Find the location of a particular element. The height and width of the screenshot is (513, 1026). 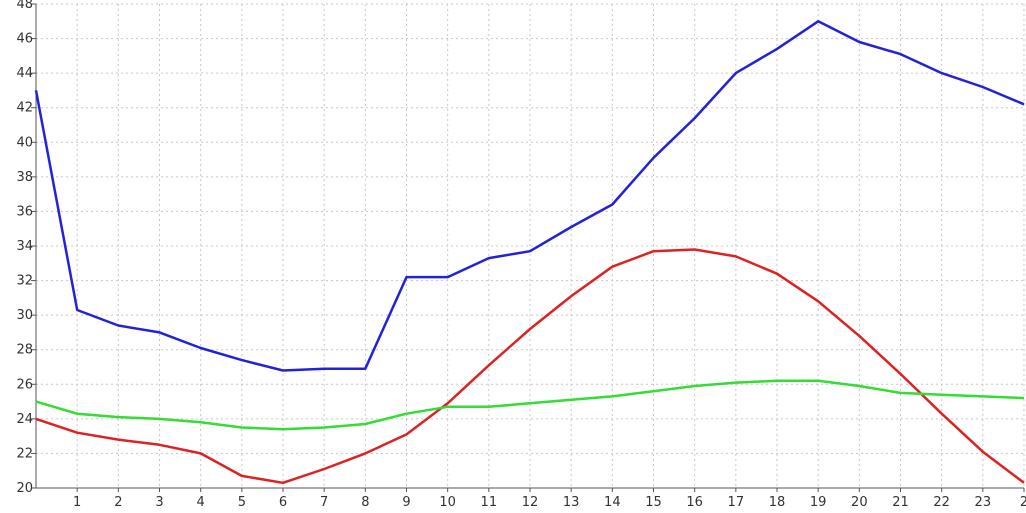

y-tick-label: 20 is located at coordinates (24, 488).